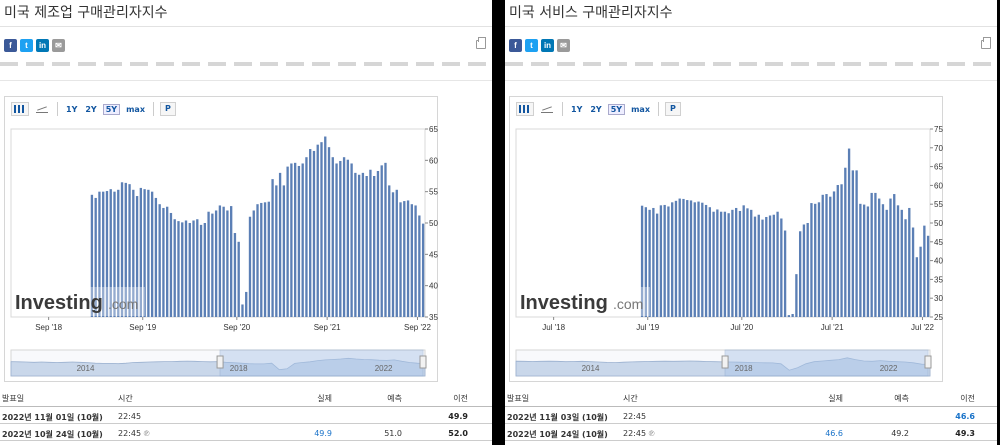 The height and width of the screenshot is (445, 1000). What do you see at coordinates (547, 109) in the screenshot?
I see `line-chart-button` at bounding box center [547, 109].